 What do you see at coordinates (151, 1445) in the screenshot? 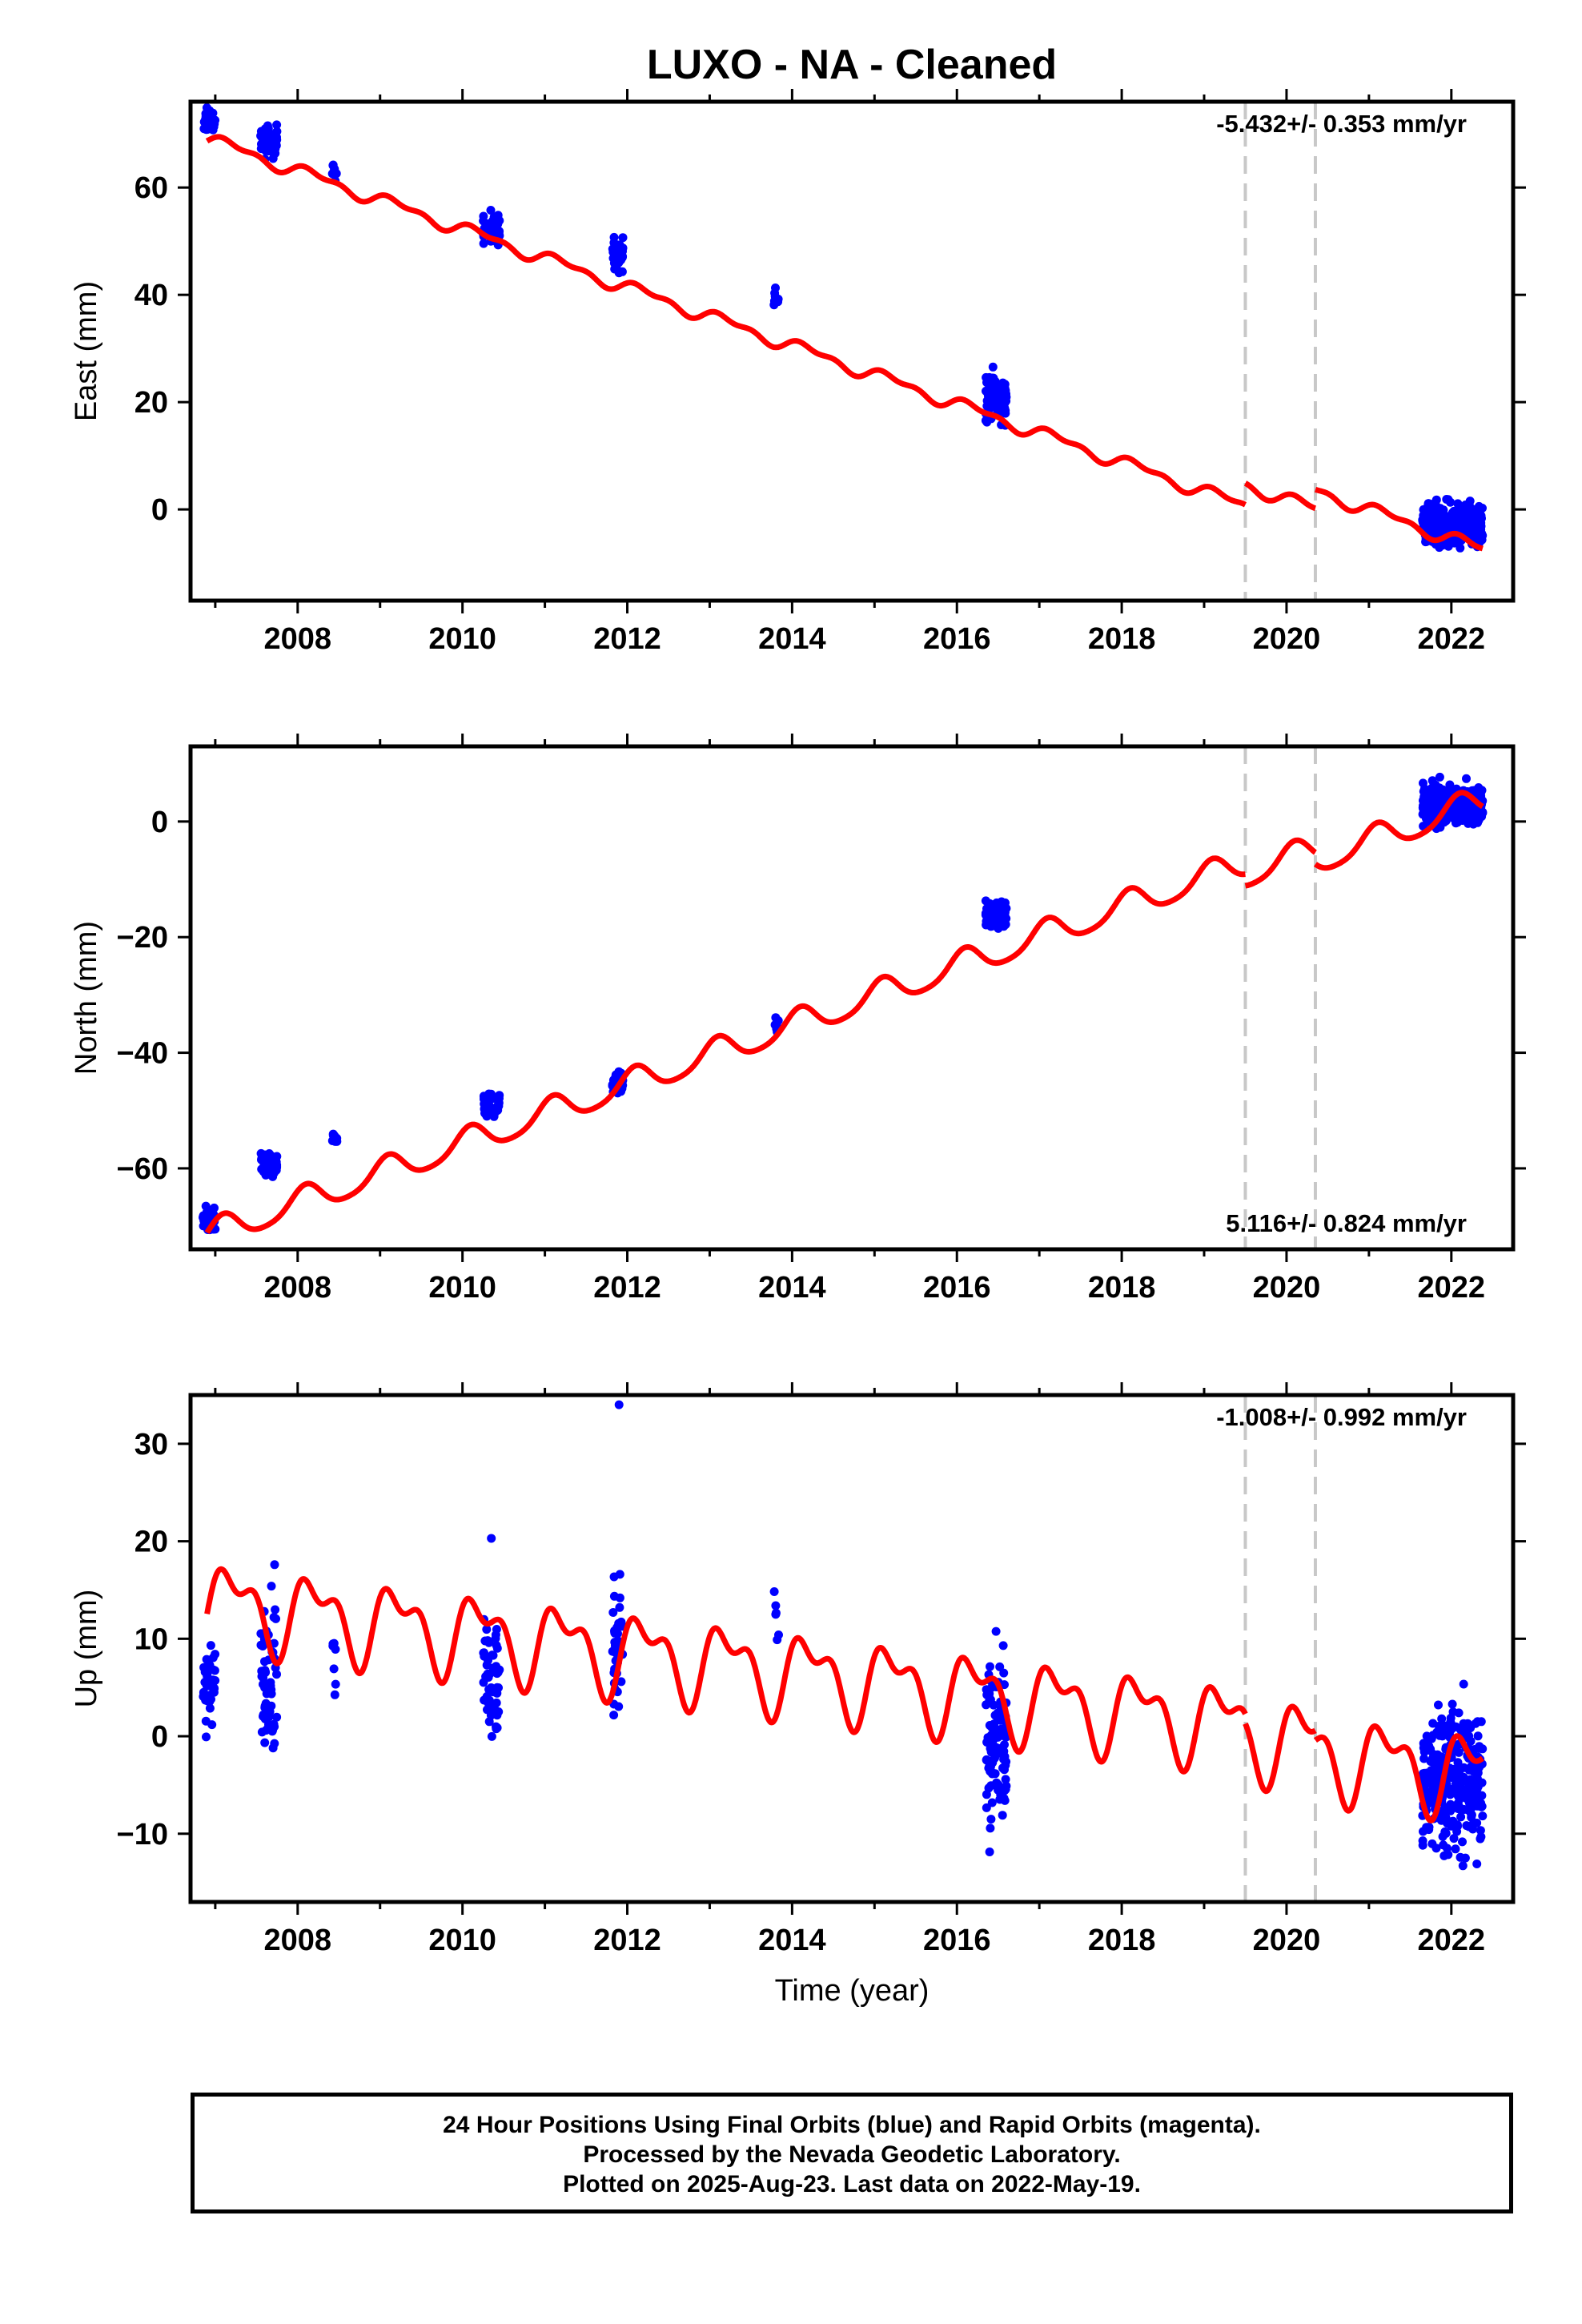
I see `y-tick-label: 30` at bounding box center [151, 1445].